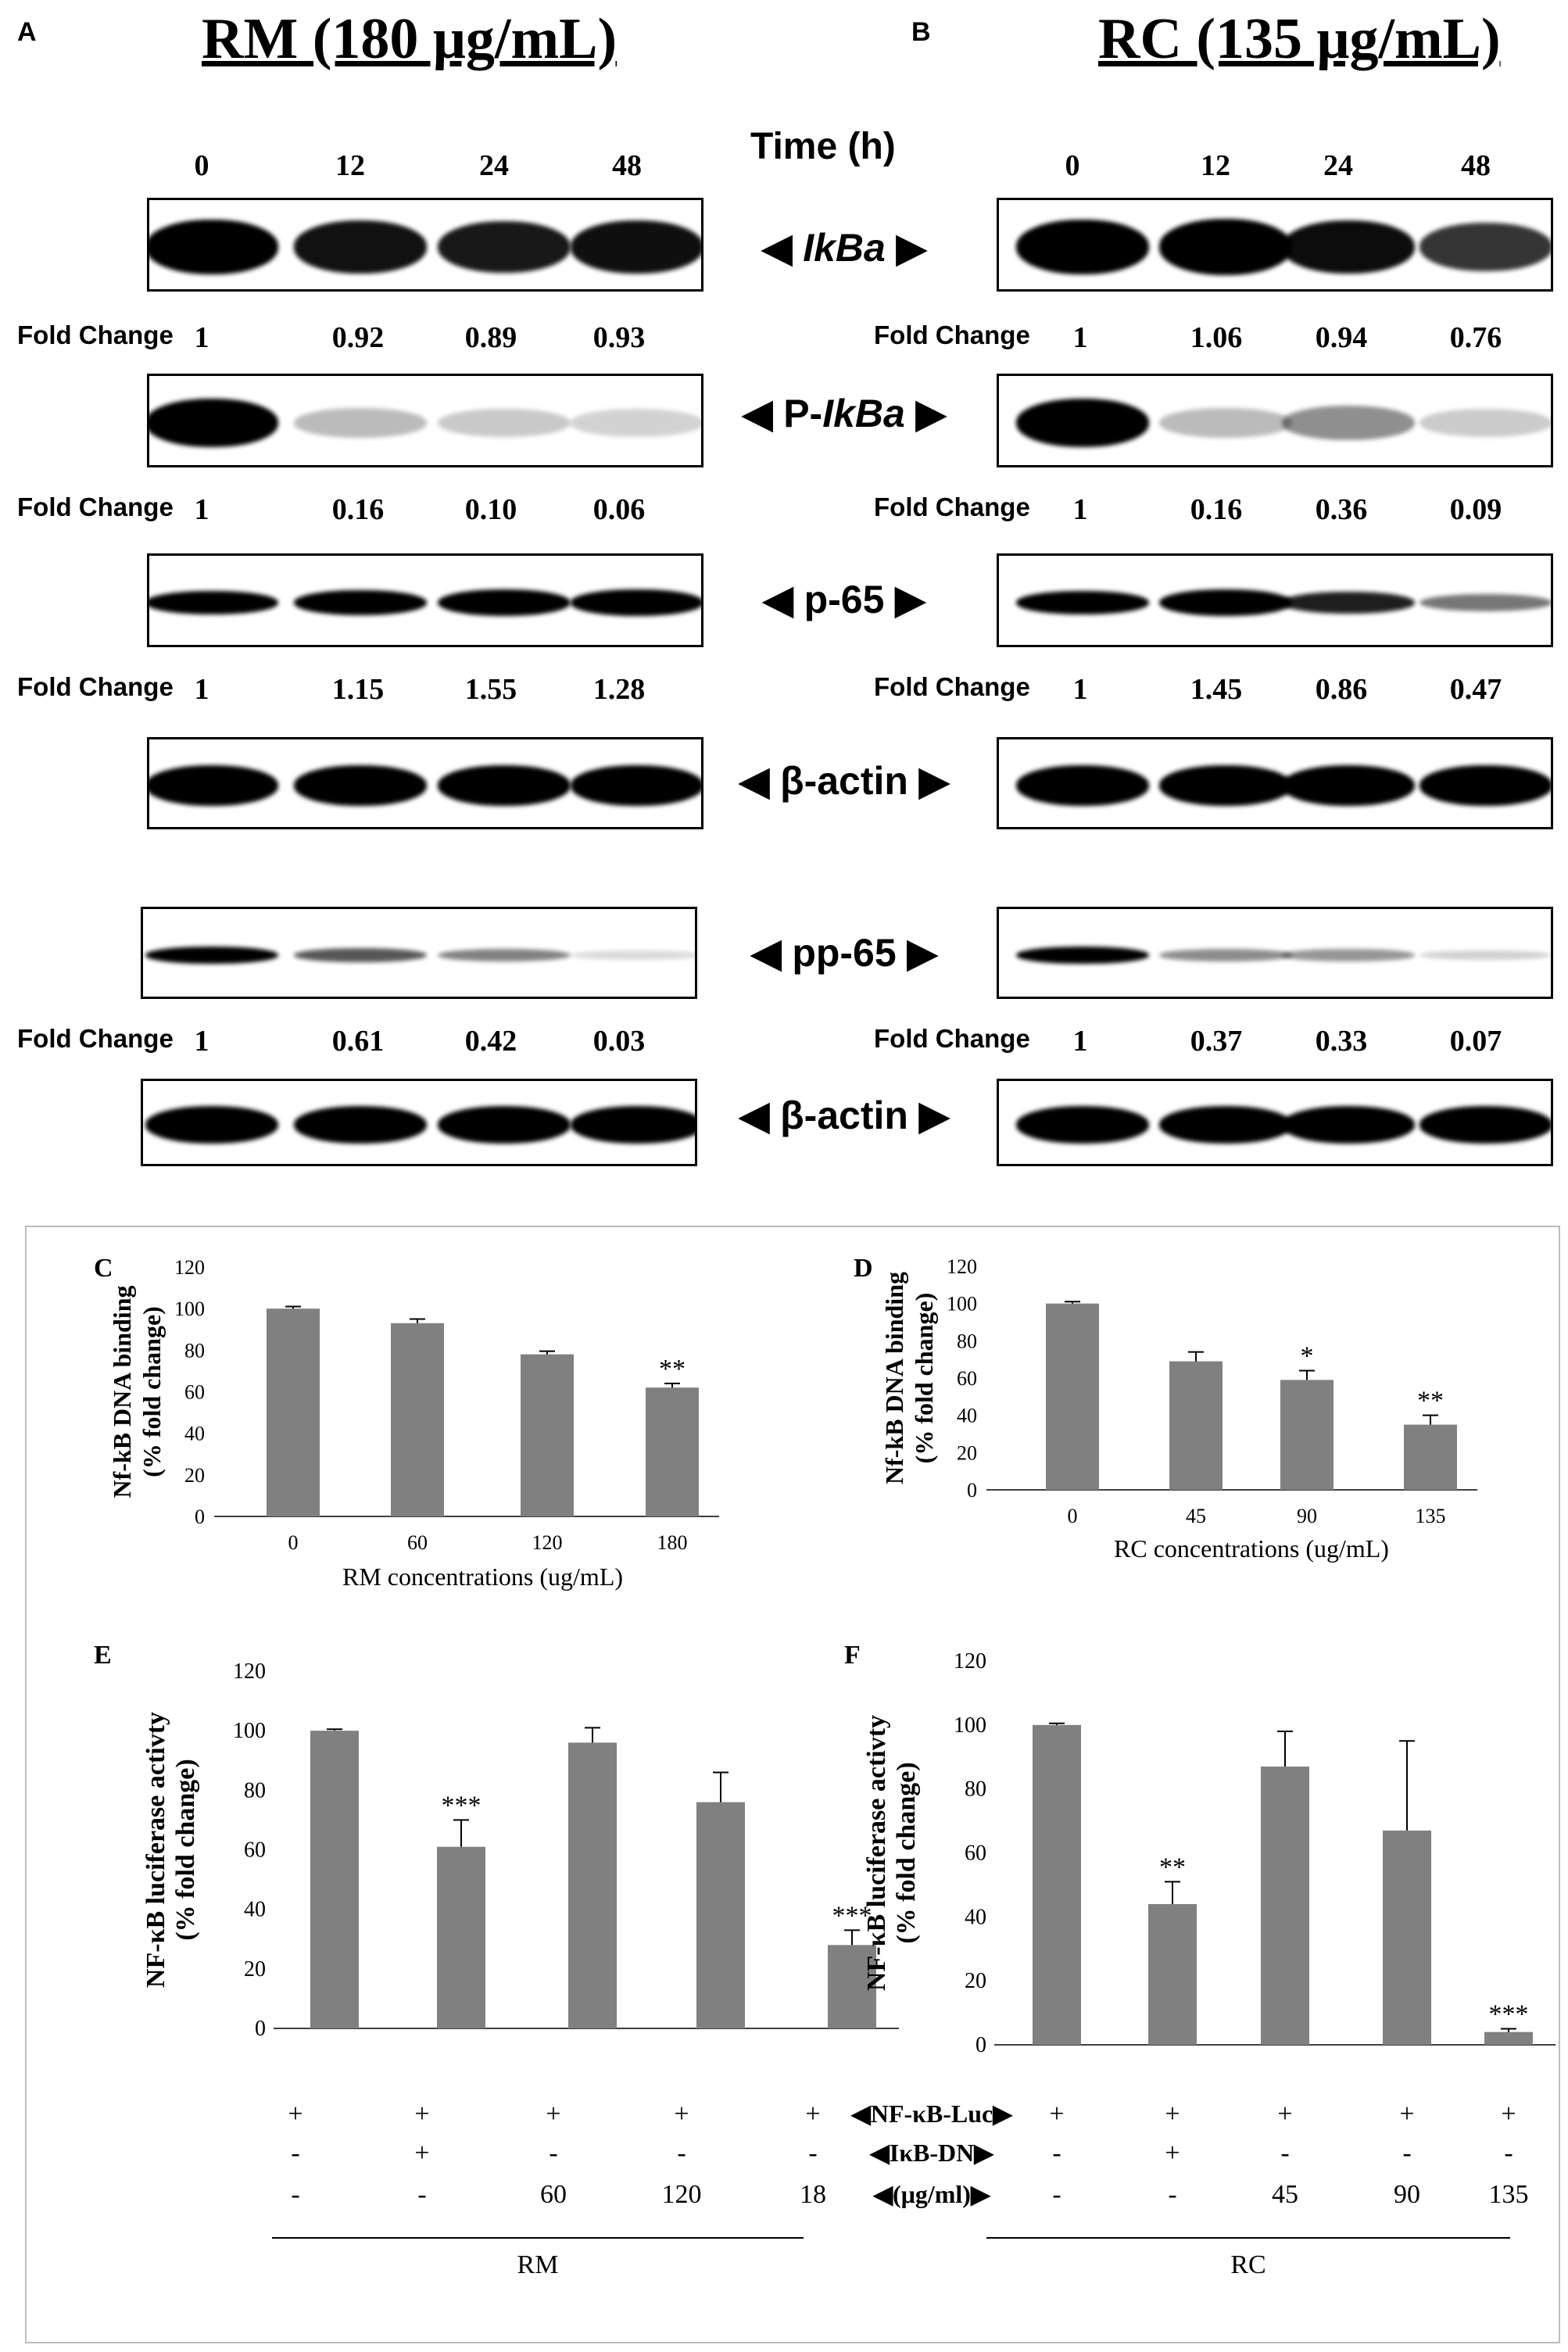 The image size is (1568, 2352). I want to click on fold-change-value: 0.93, so click(619, 337).